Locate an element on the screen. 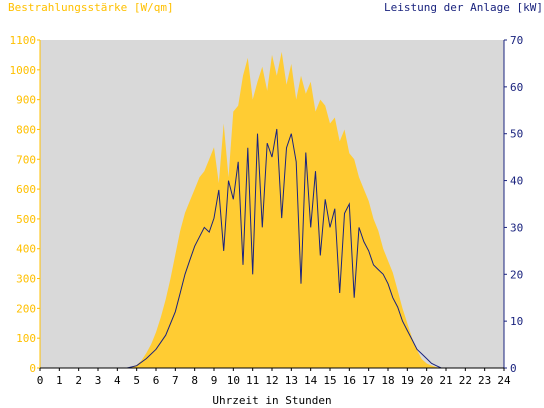  x-tick-label: 14 is located at coordinates (311, 380).